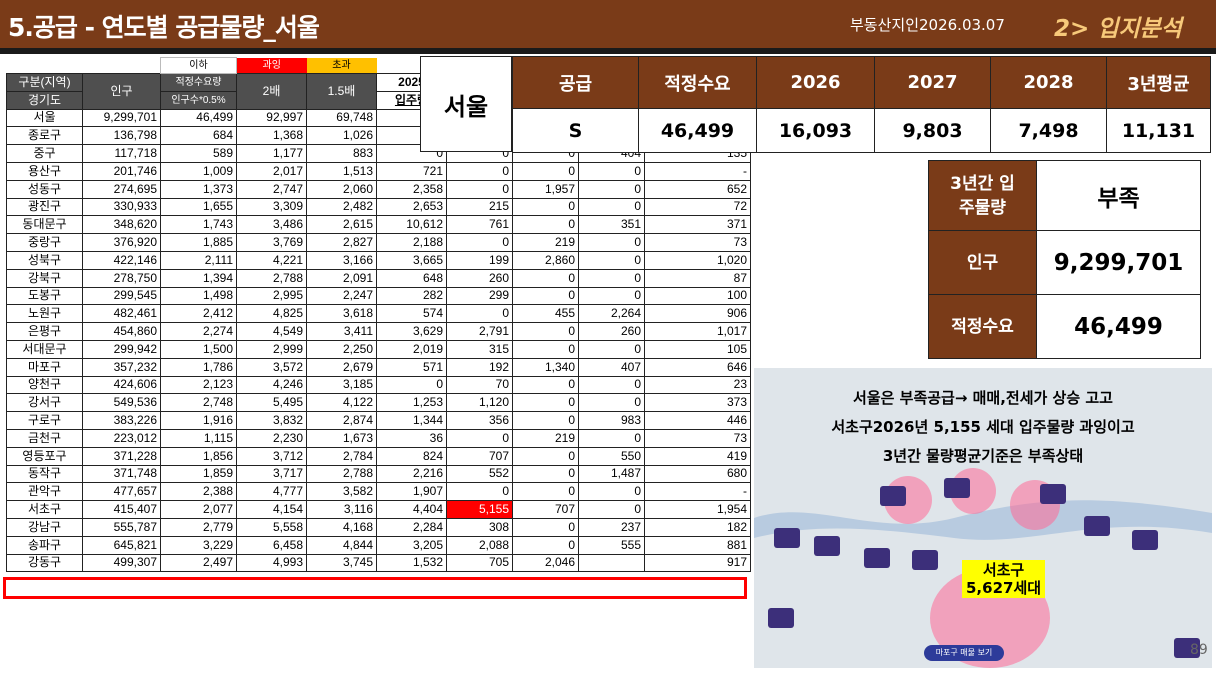  What do you see at coordinates (479, 278) in the screenshot?
I see `cell-y2026: 260` at bounding box center [479, 278].